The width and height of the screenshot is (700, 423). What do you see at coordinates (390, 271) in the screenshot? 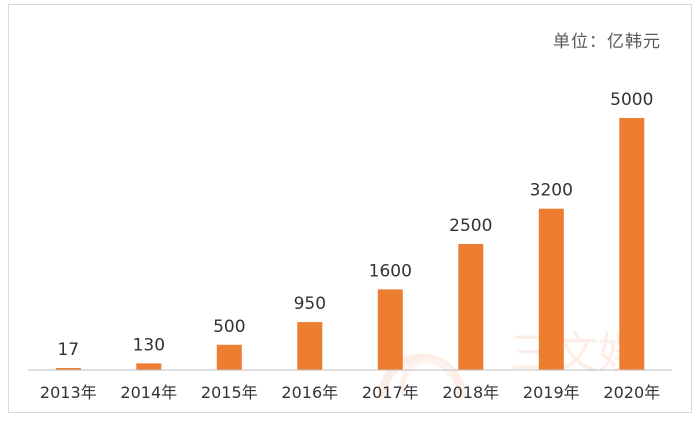
I see `value-label-4: 1600` at bounding box center [390, 271].